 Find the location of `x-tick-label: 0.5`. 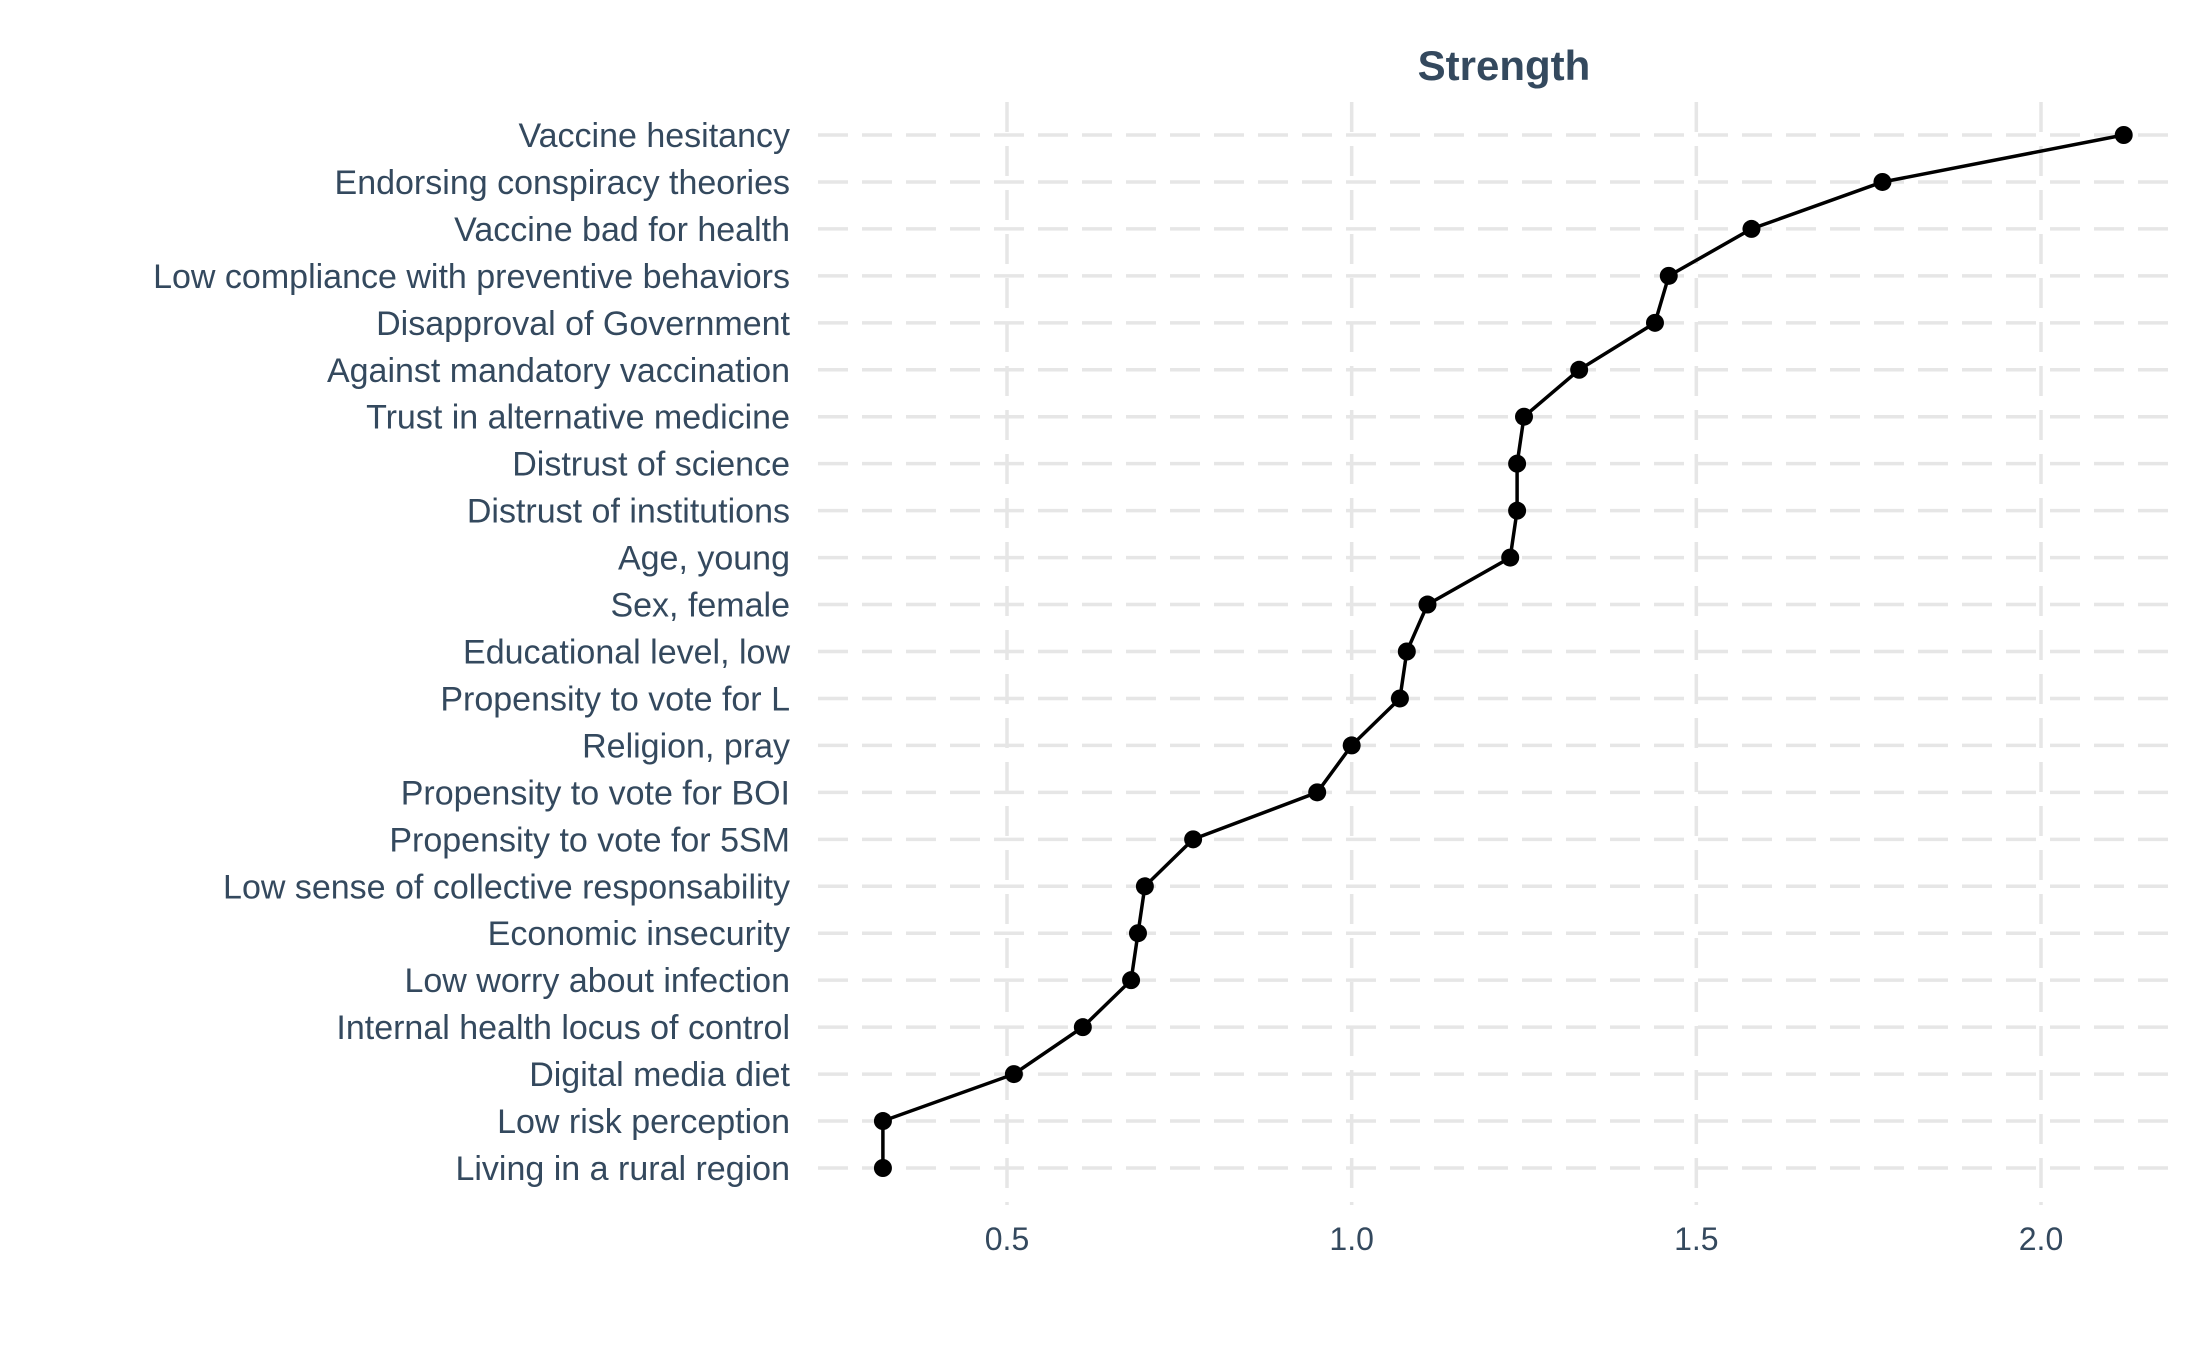

x-tick-label: 0.5 is located at coordinates (1007, 1239).